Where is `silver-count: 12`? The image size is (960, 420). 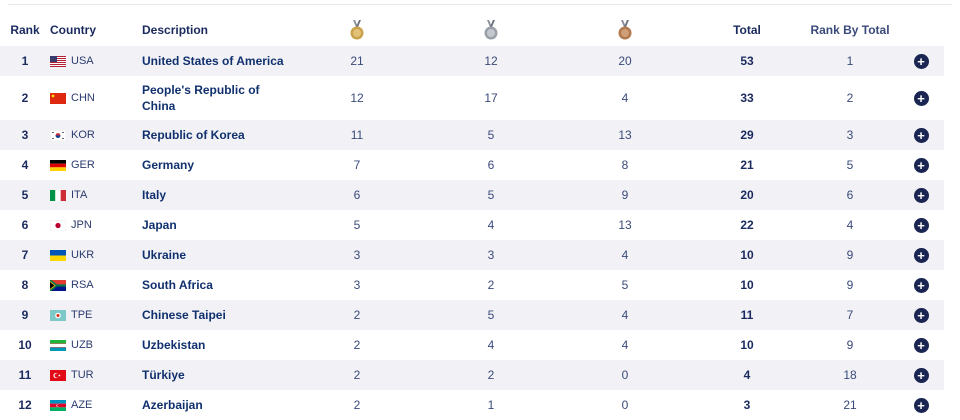 silver-count: 12 is located at coordinates (491, 61).